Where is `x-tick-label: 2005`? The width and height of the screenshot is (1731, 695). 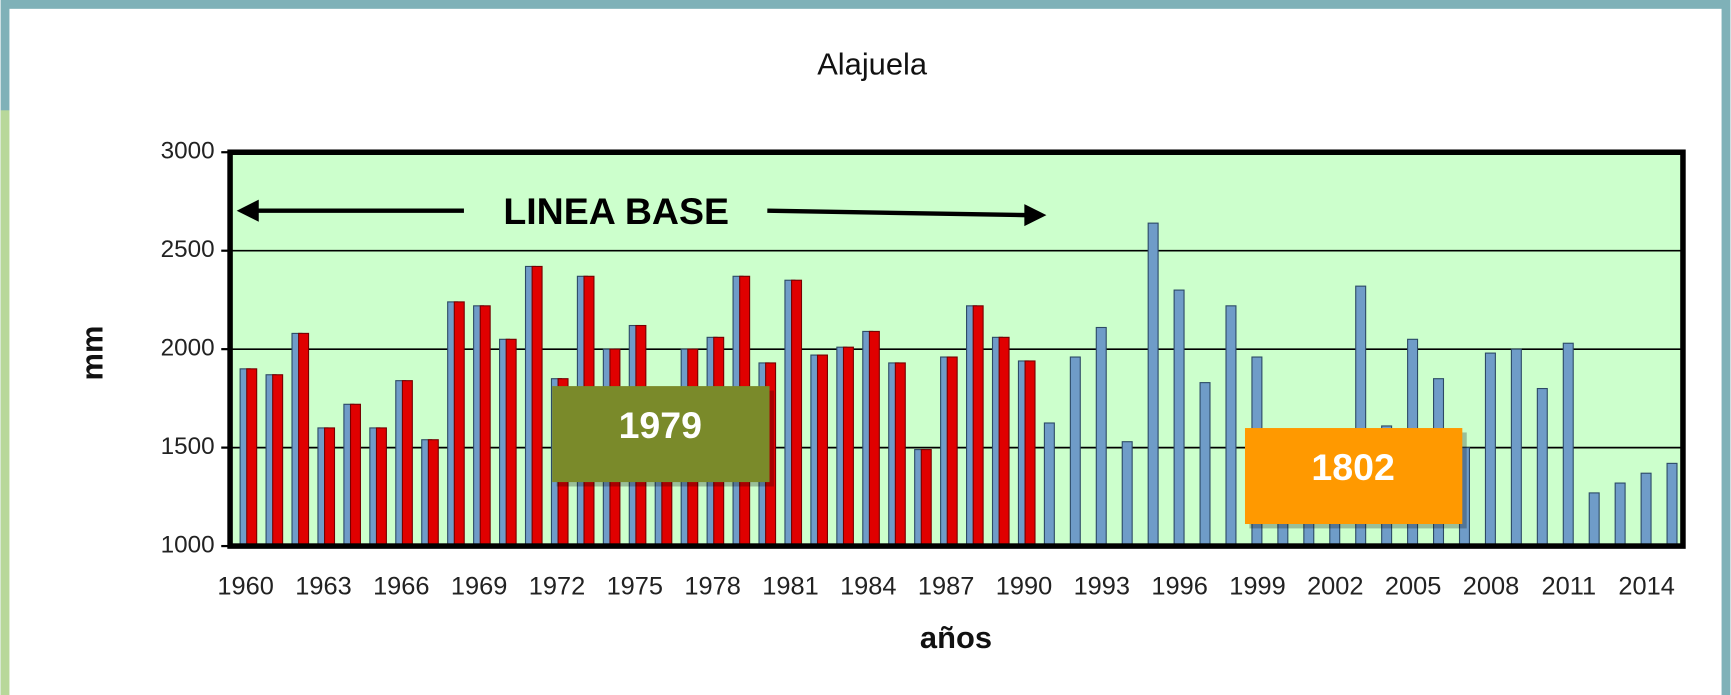 x-tick-label: 2005 is located at coordinates (1413, 587).